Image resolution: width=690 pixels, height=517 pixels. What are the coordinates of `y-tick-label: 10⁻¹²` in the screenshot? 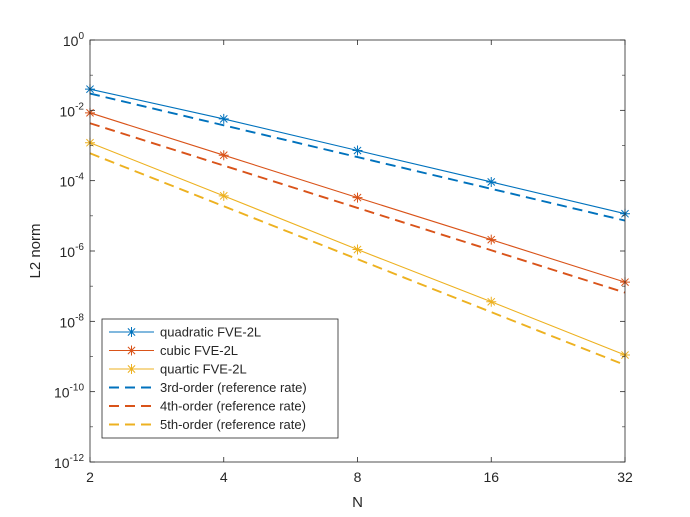 It's located at (69, 462).